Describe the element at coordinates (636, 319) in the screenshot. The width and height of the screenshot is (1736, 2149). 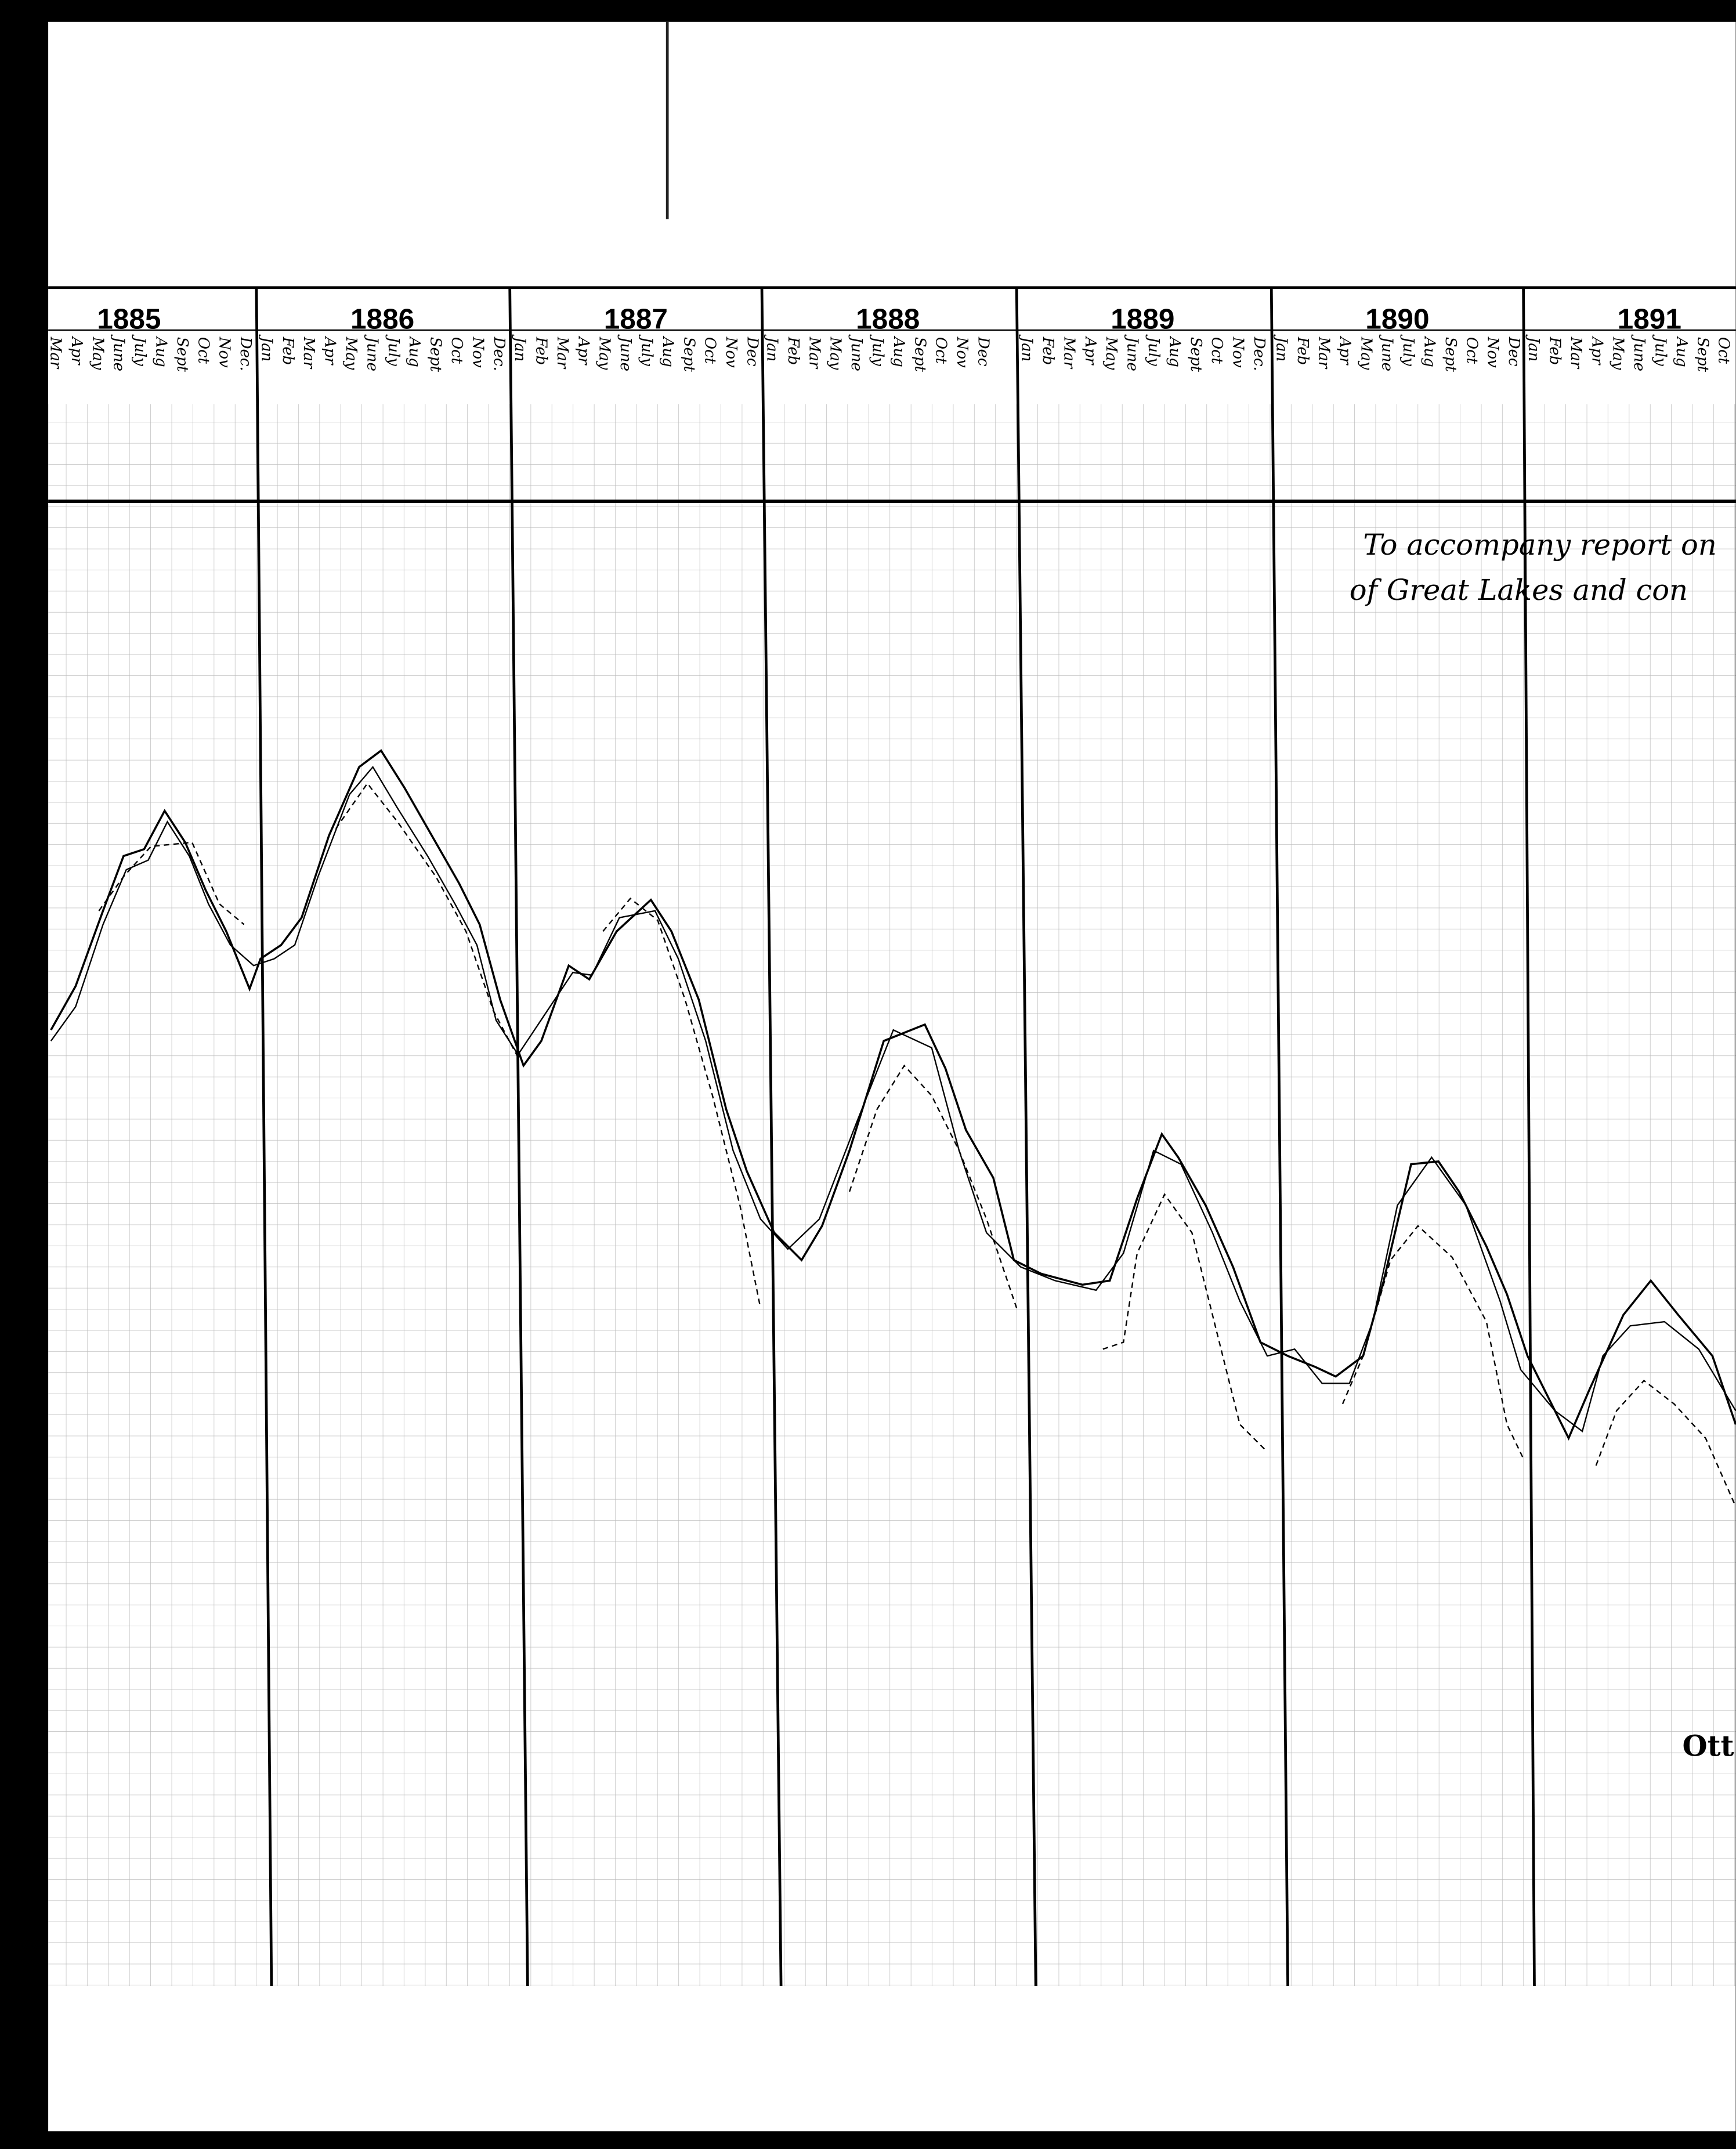
I see `year-label: 1887` at that location.